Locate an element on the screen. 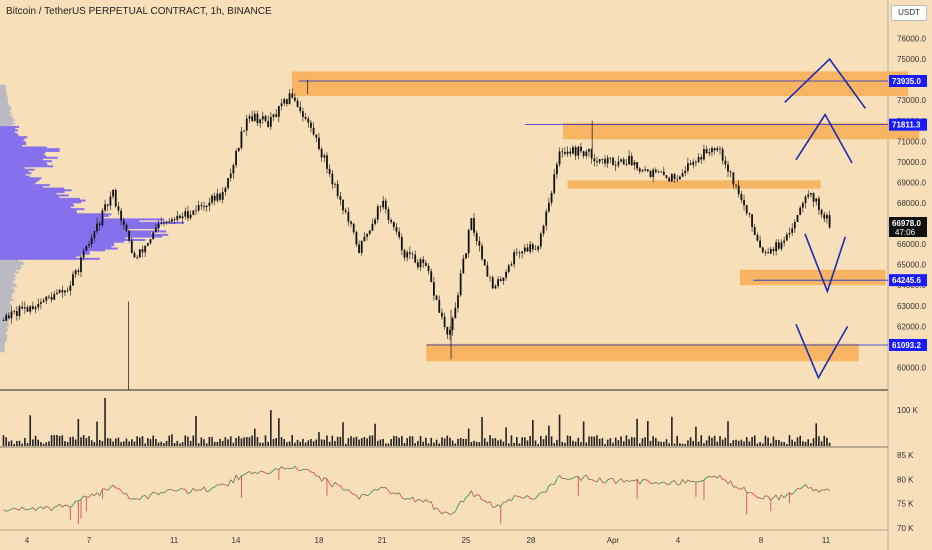 Image resolution: width=932 pixels, height=550 pixels. supply-demand-zone is located at coordinates (813, 277).